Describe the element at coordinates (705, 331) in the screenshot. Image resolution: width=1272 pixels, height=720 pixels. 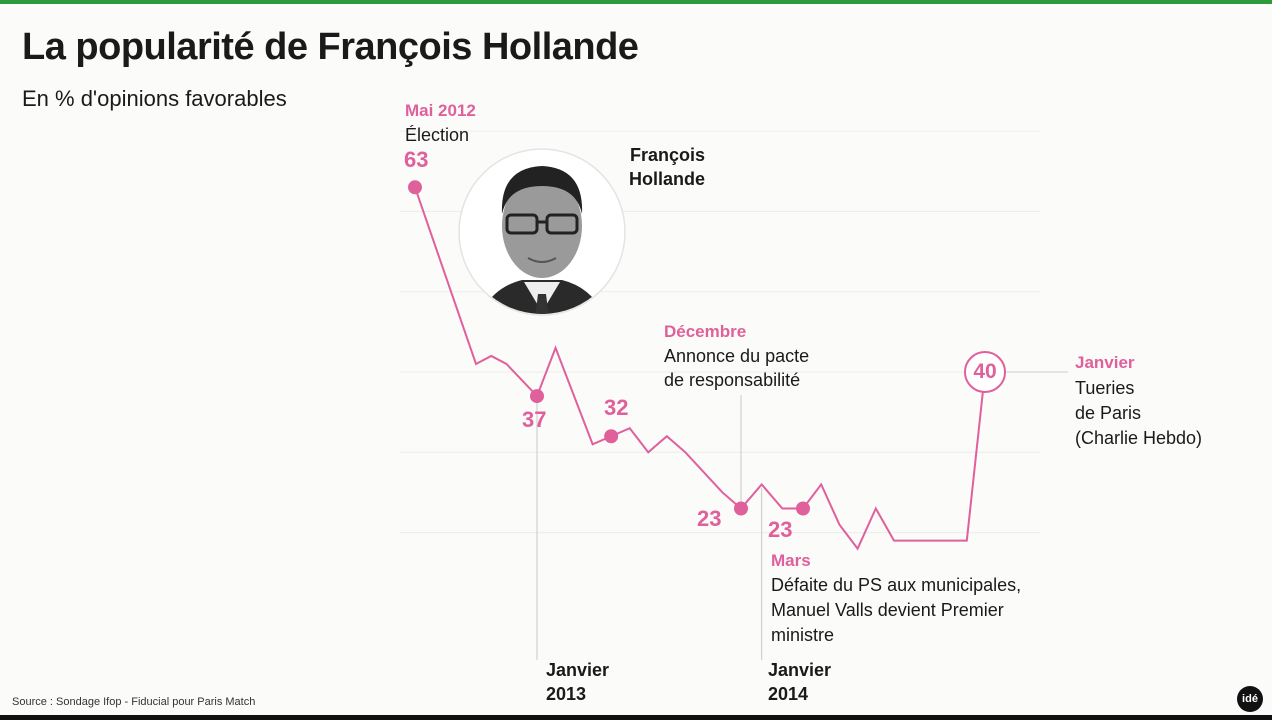
I see `annotation-month: Décembre` at that location.